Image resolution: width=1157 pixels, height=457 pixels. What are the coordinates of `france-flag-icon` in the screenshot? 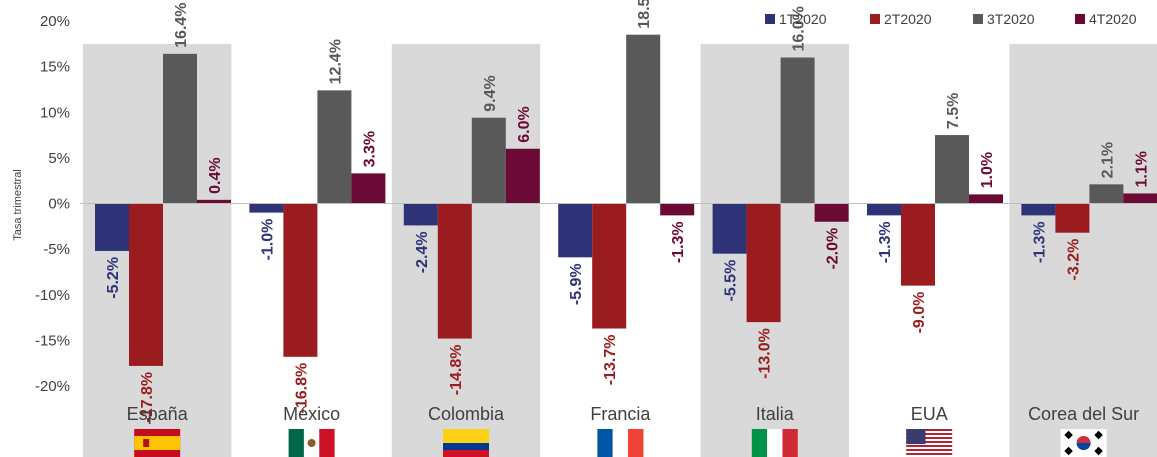 It's located at (620, 443).